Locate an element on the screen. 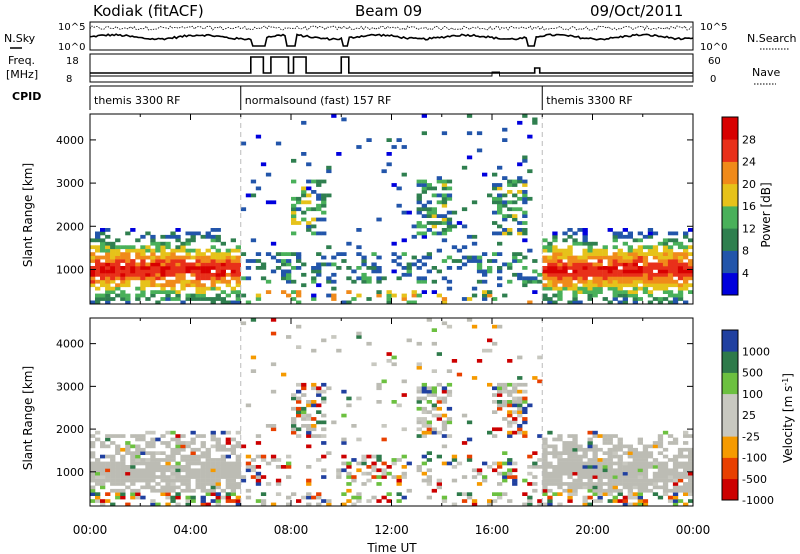  nave-trace is located at coordinates (391, 74).